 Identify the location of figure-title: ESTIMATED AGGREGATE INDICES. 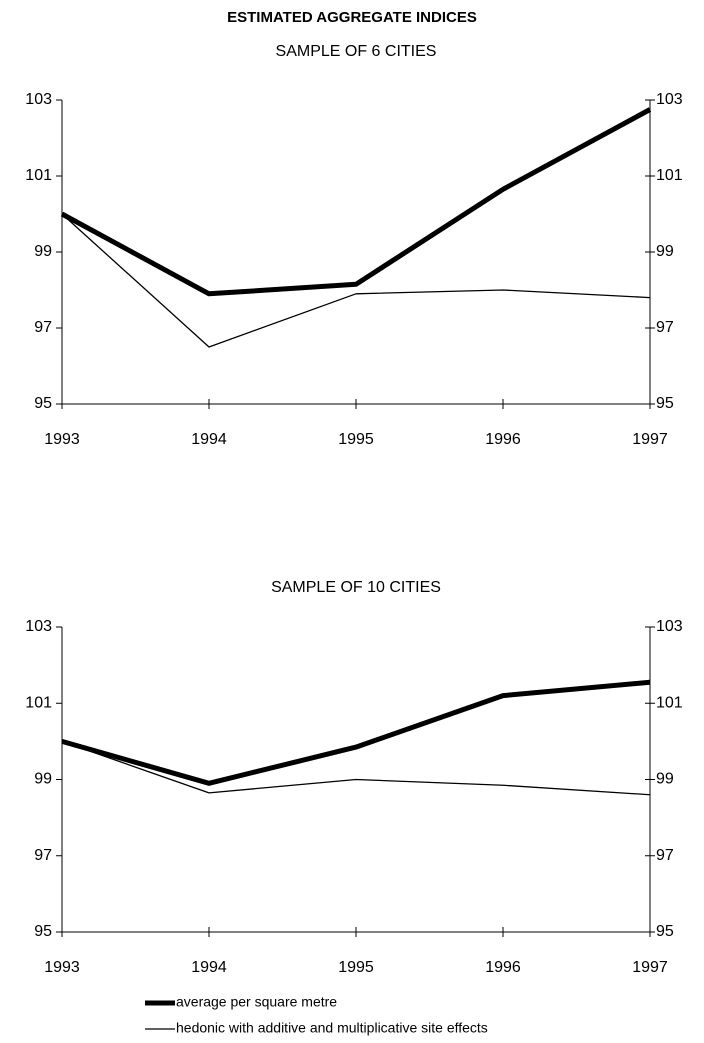
(352, 17).